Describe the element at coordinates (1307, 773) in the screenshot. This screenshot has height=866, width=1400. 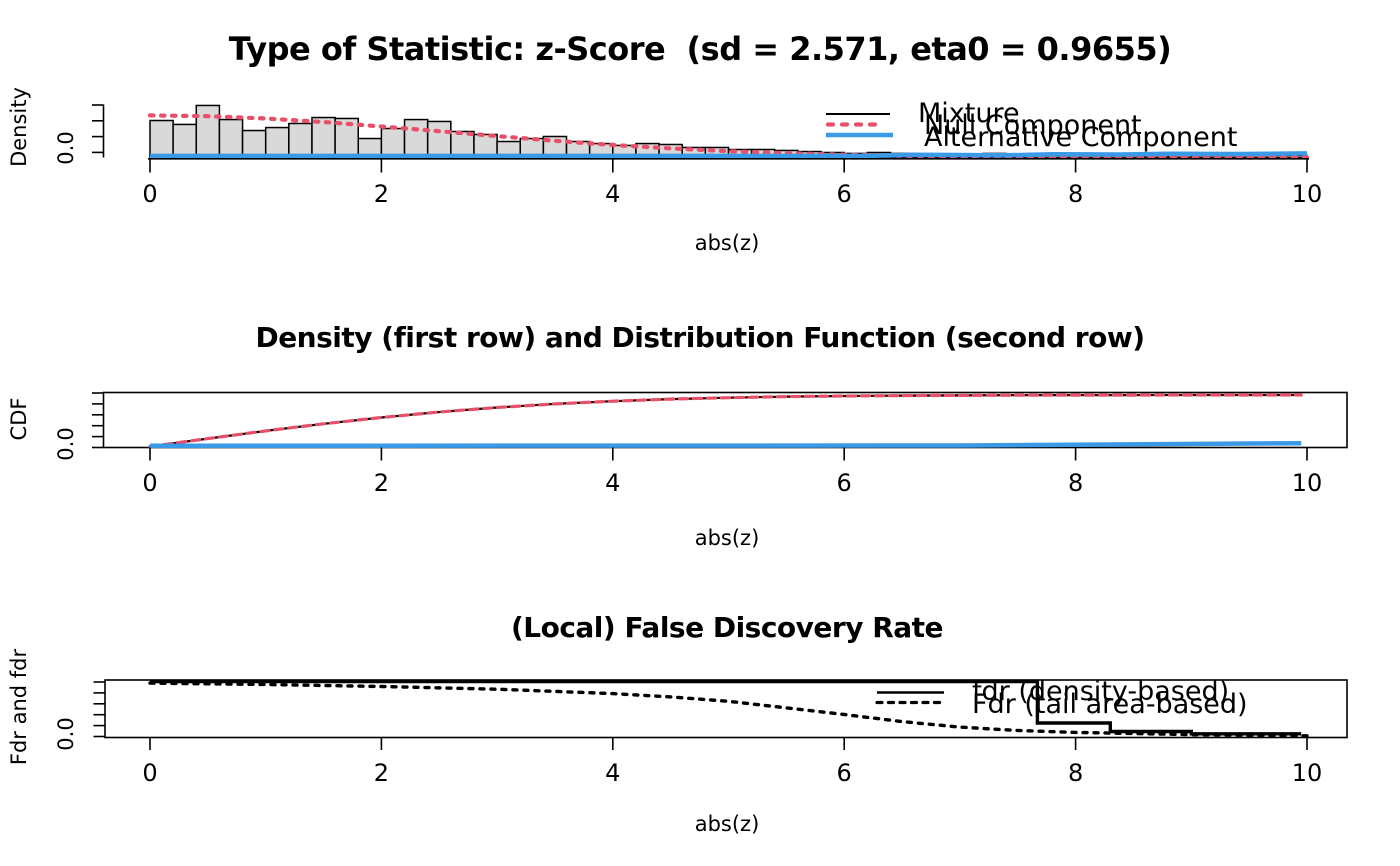
I see `panel3-x-tick-label: 10` at that location.